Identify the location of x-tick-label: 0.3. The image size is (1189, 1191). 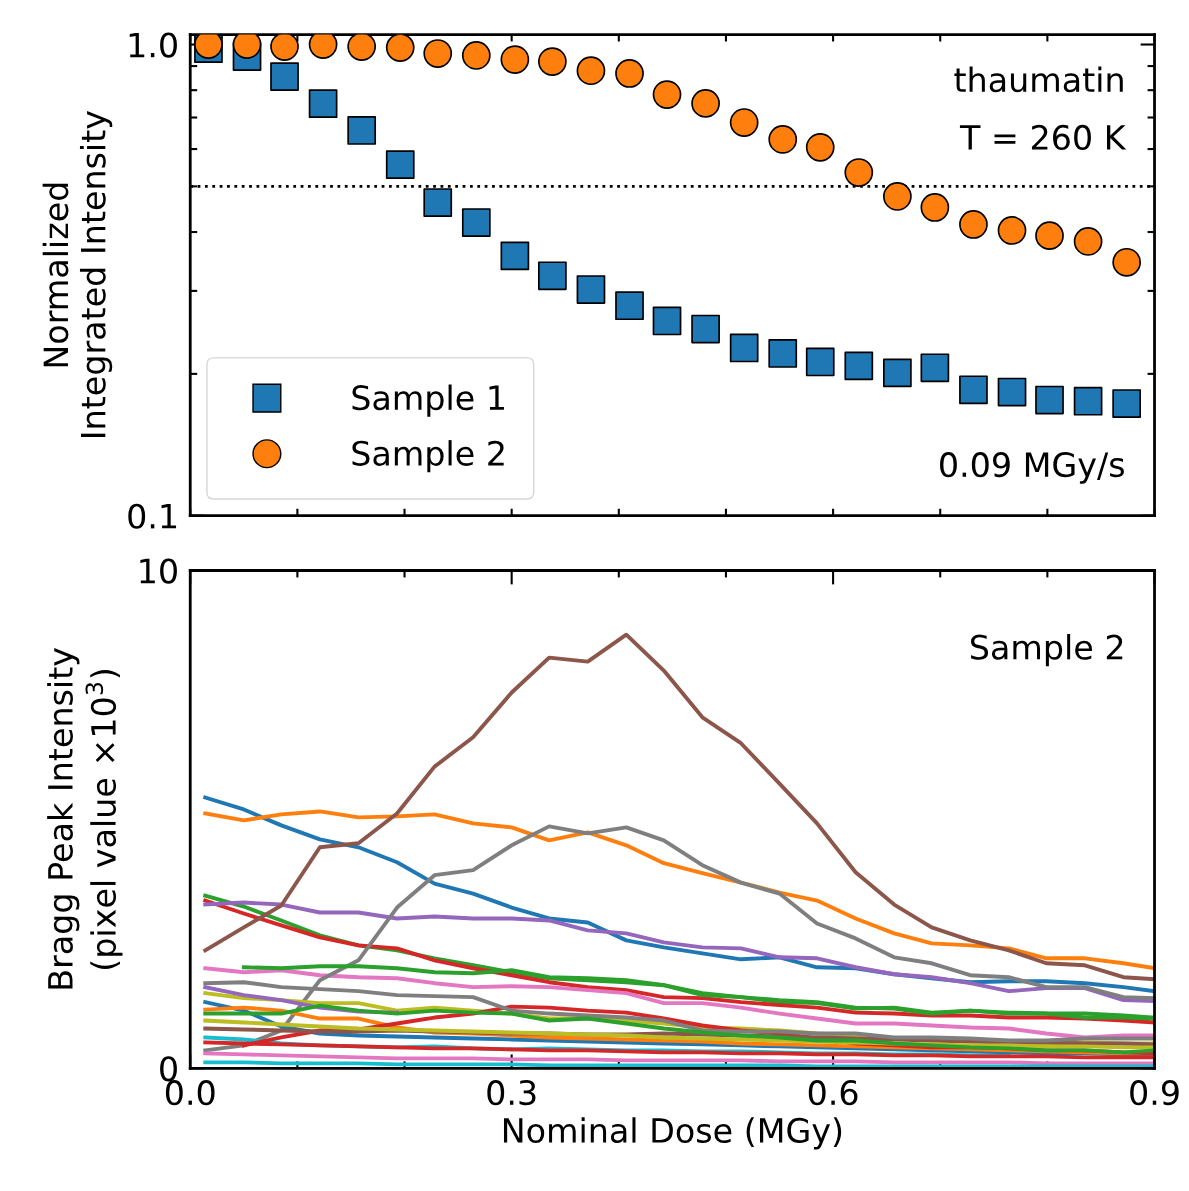
(511, 1093).